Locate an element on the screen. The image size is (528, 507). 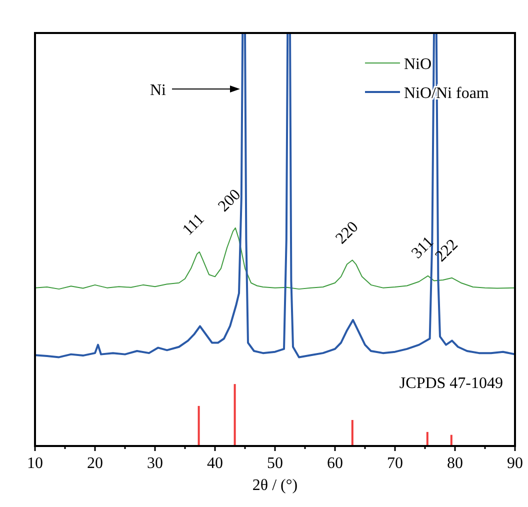
annotation: 220 is located at coordinates (347, 233).